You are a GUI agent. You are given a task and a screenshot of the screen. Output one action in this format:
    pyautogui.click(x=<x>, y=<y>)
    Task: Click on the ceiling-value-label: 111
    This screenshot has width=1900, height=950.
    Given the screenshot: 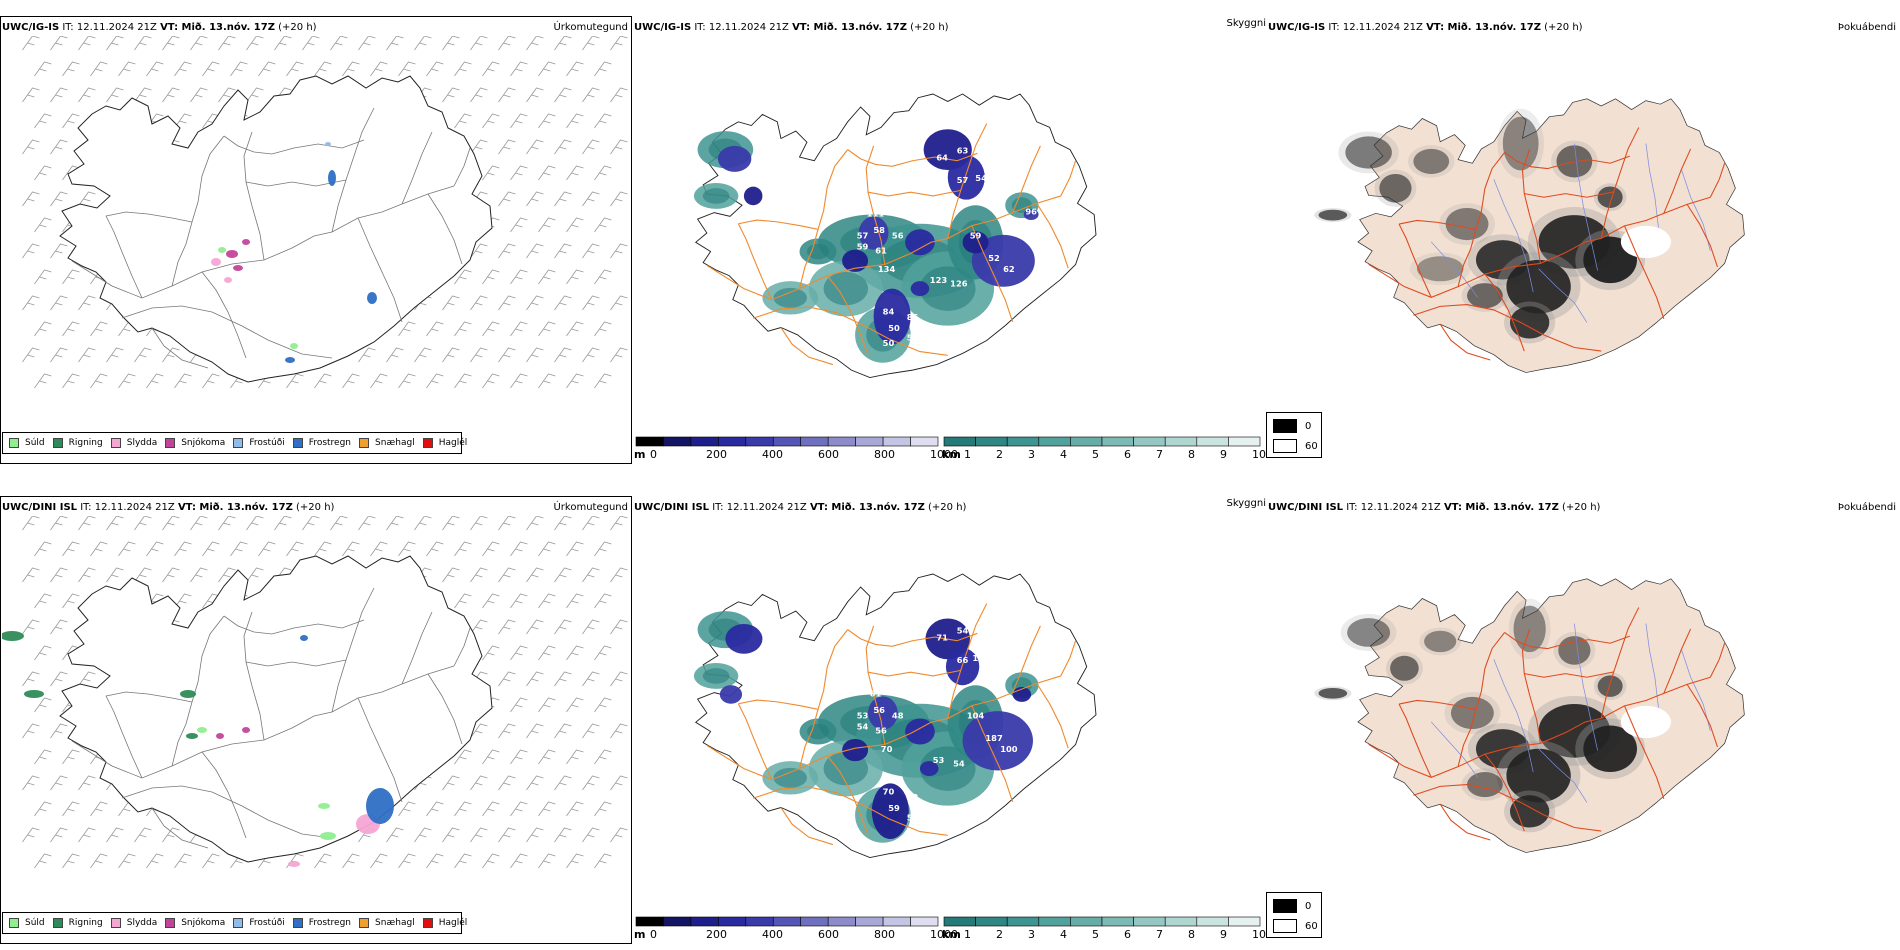 What is the action you would take?
    pyautogui.click(x=876, y=213)
    